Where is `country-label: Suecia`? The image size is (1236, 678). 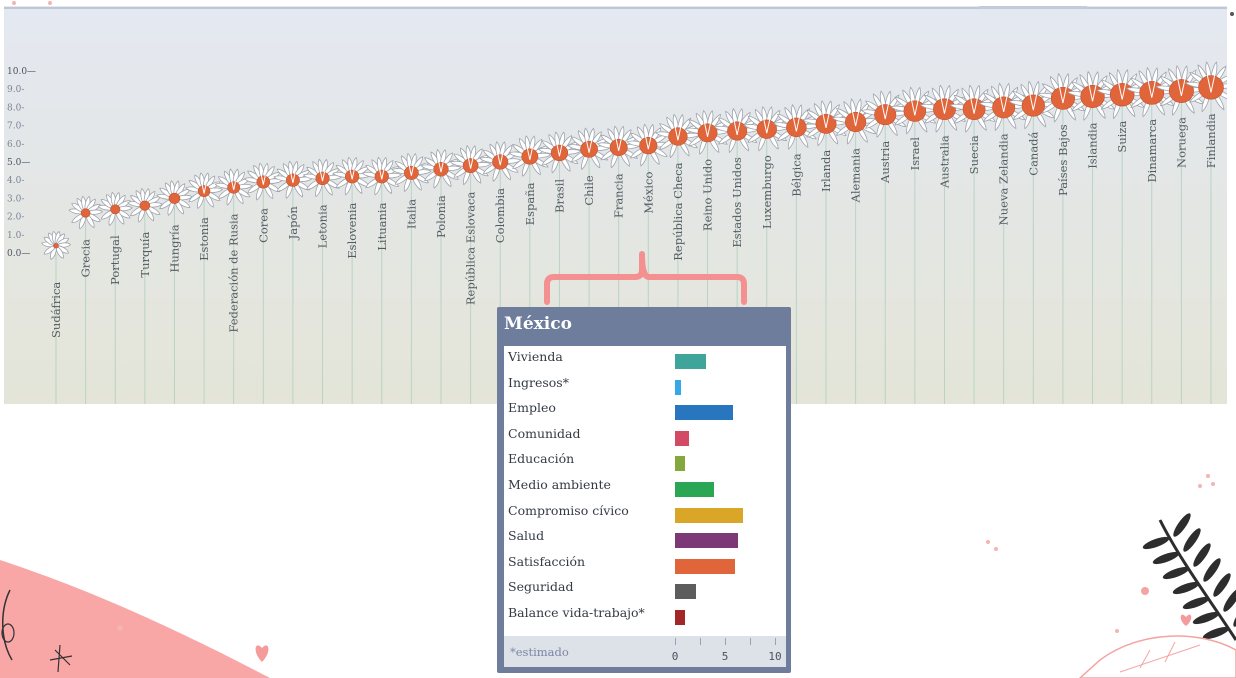
country-label: Suecia is located at coordinates (974, 154).